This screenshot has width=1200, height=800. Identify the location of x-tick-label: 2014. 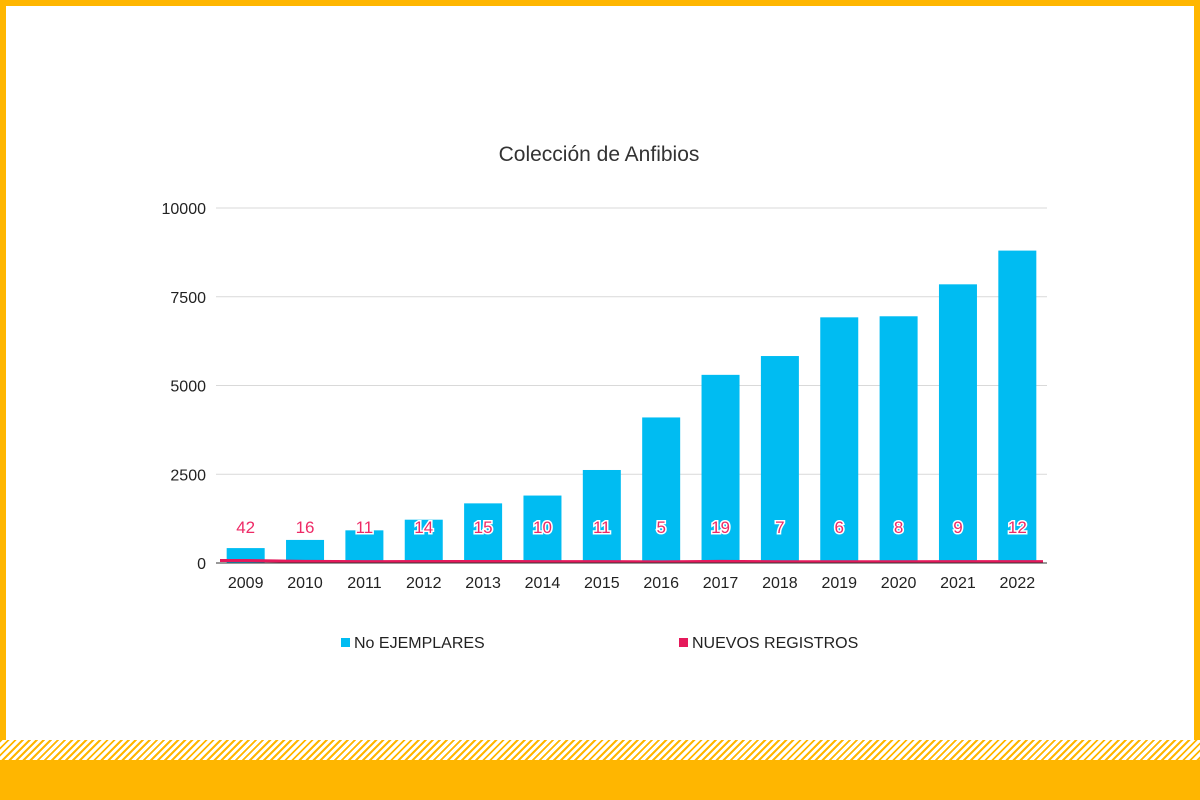
(543, 583).